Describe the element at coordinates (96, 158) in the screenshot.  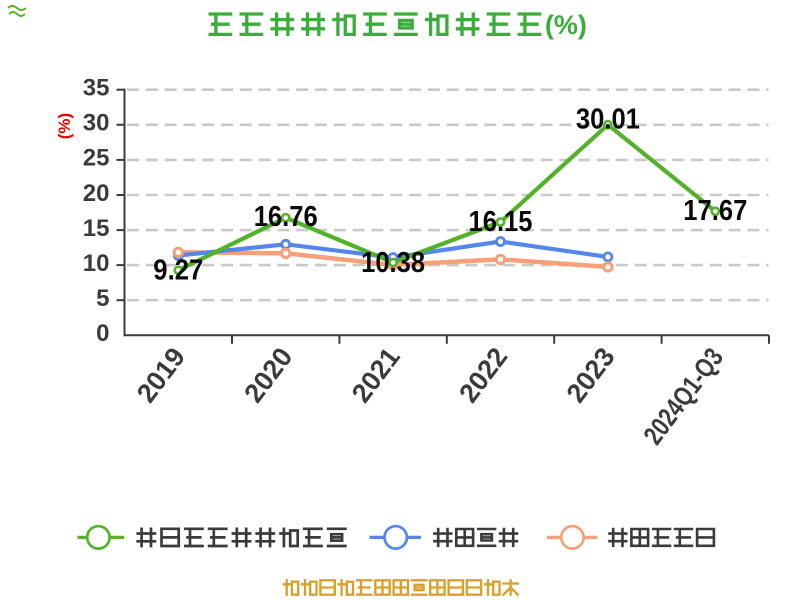
I see `svg-text: 25` at that location.